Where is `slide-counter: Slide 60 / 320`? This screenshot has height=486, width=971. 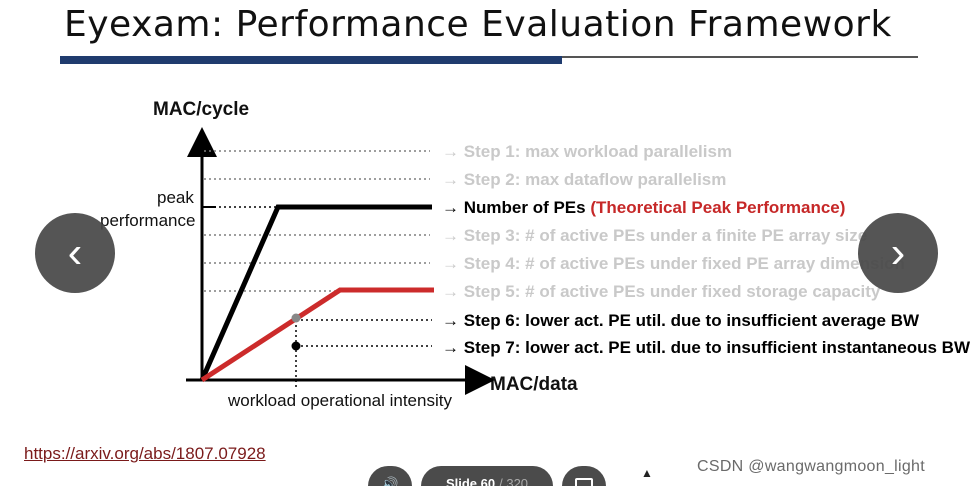 slide-counter: Slide 60 / 320 is located at coordinates (487, 476).